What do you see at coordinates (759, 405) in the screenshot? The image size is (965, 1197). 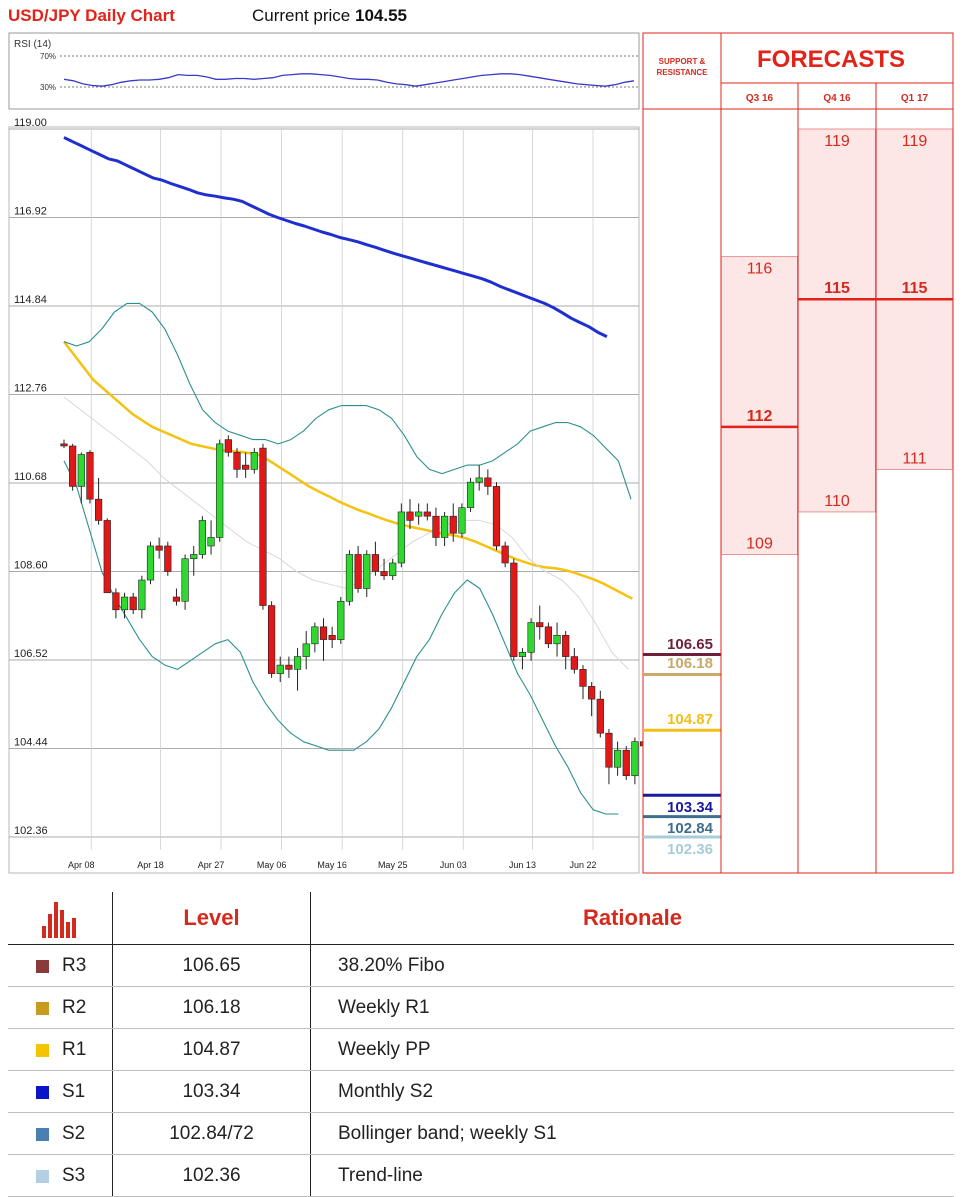 I see `forecast-range-box` at bounding box center [759, 405].